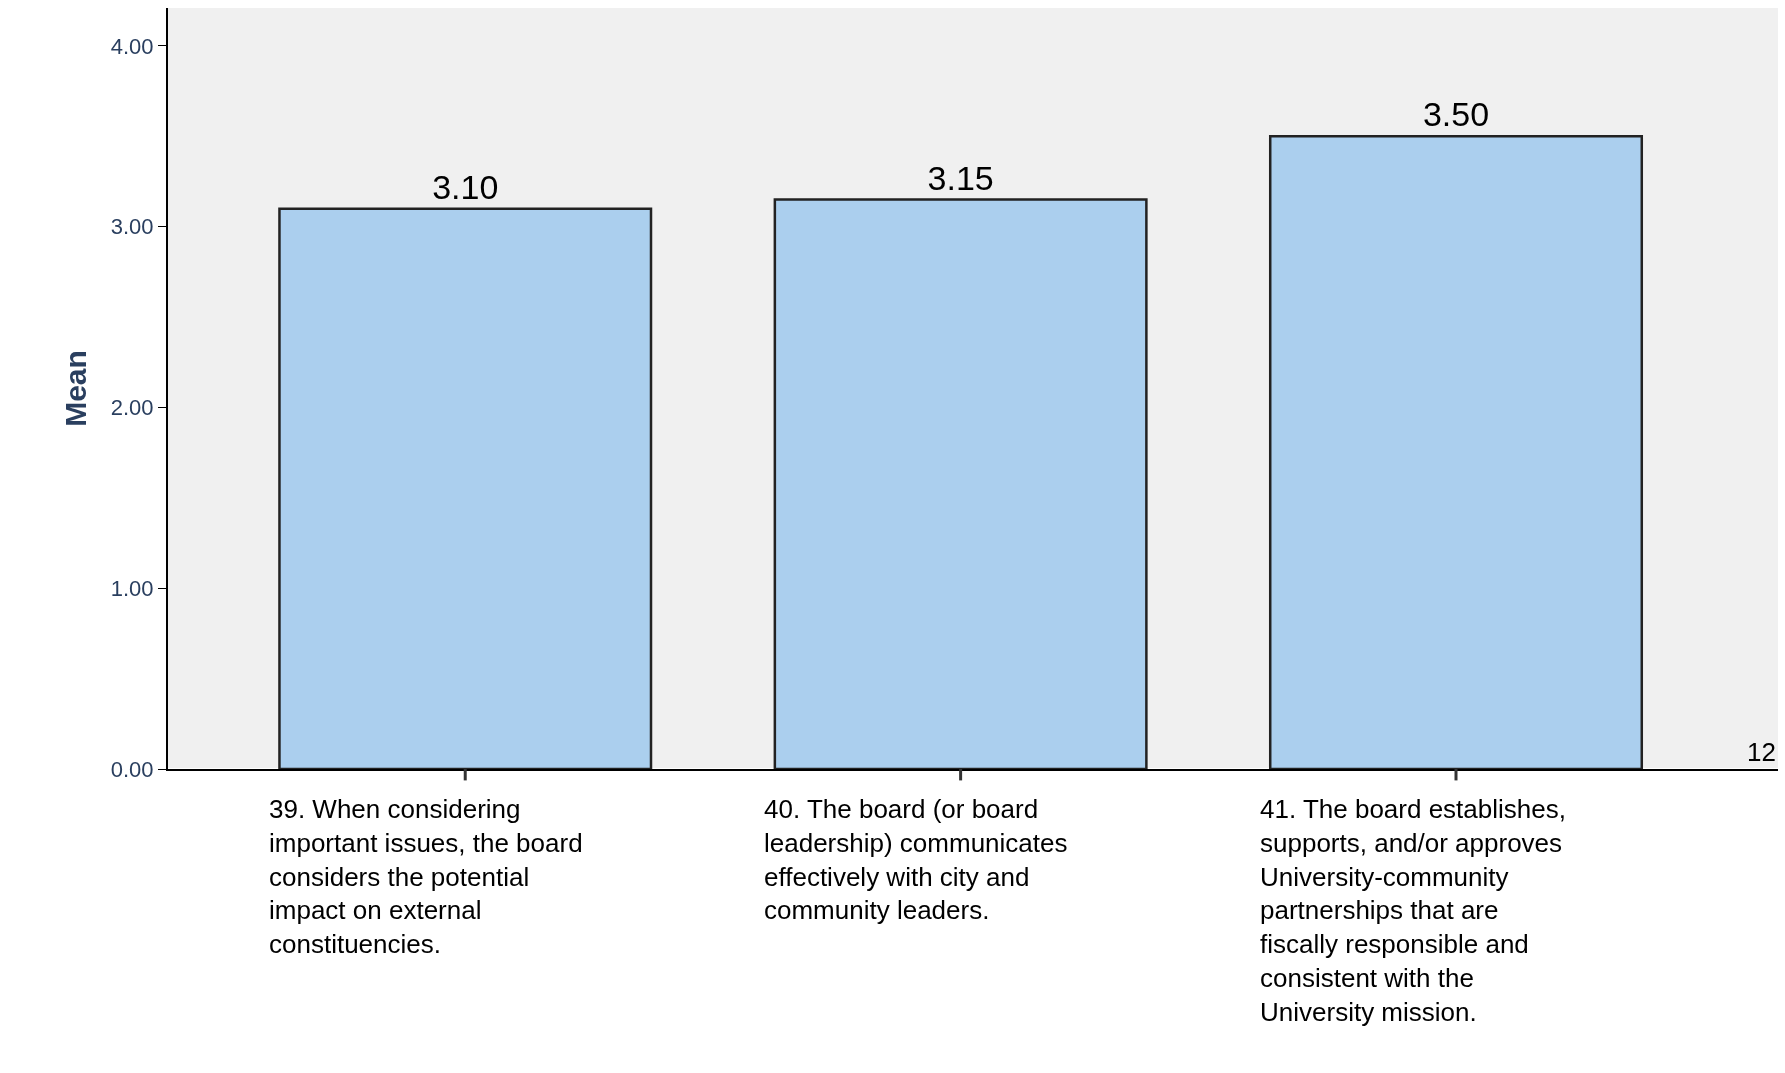  Describe the element at coordinates (960, 177) in the screenshot. I see `data-label: 3.15` at that location.